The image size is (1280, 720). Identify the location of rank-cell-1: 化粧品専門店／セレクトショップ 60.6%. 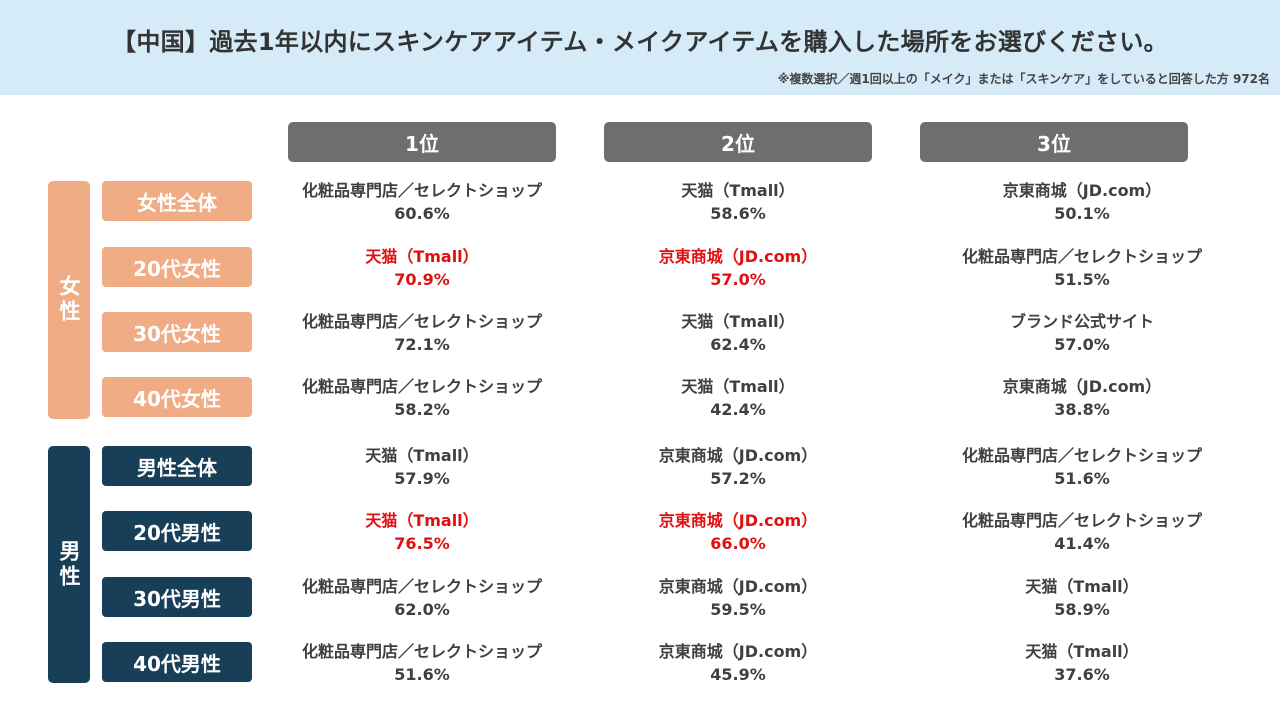
(422, 202).